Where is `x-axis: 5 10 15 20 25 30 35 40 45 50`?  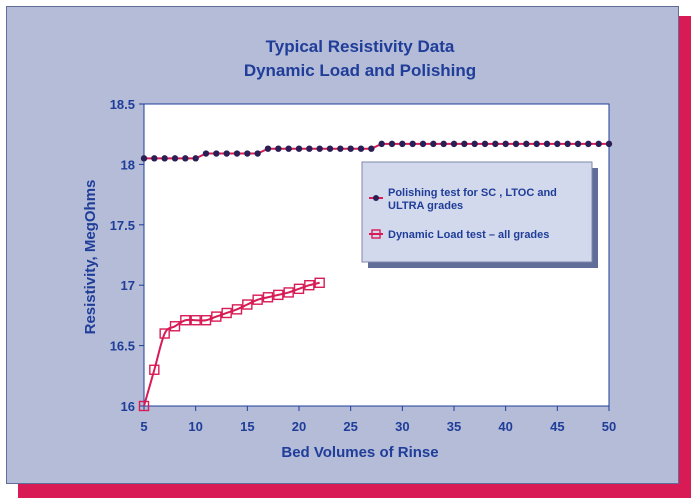 x-axis: 5 10 15 20 25 30 35 40 45 50 is located at coordinates (378, 420).